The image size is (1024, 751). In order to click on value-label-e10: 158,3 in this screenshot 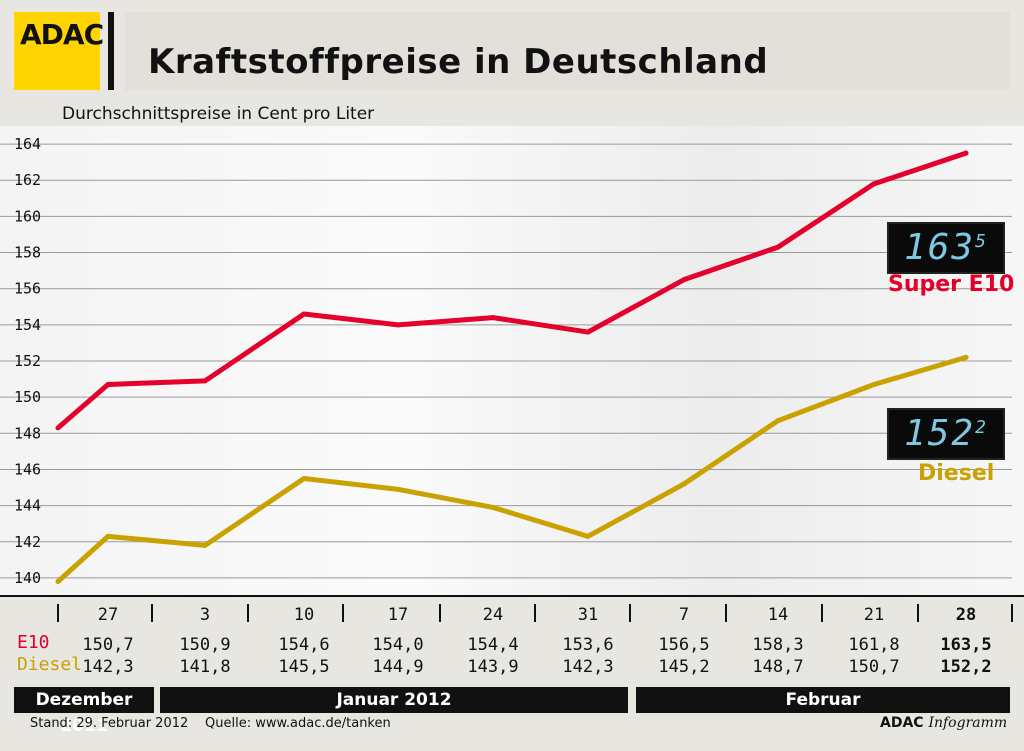, I will do `click(777, 645)`.